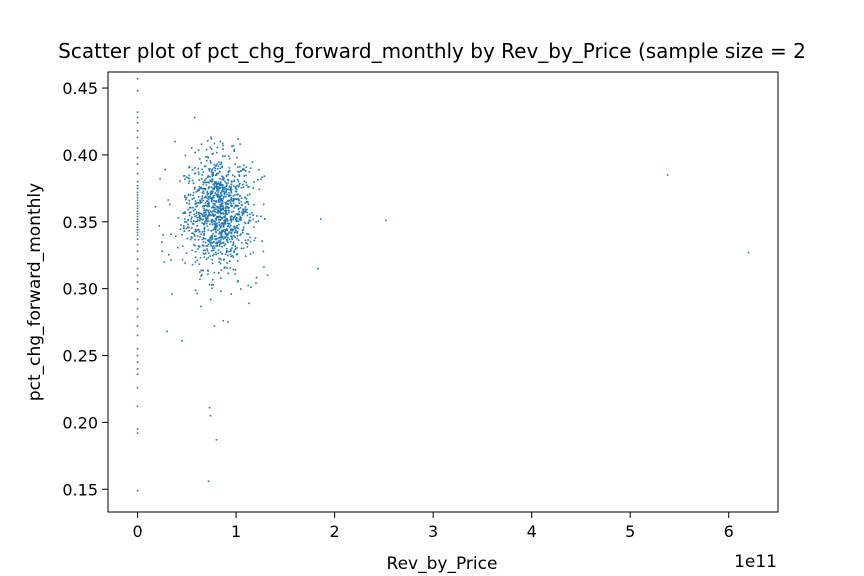  Describe the element at coordinates (80, 422) in the screenshot. I see `y-tick-label: 0.20` at that location.